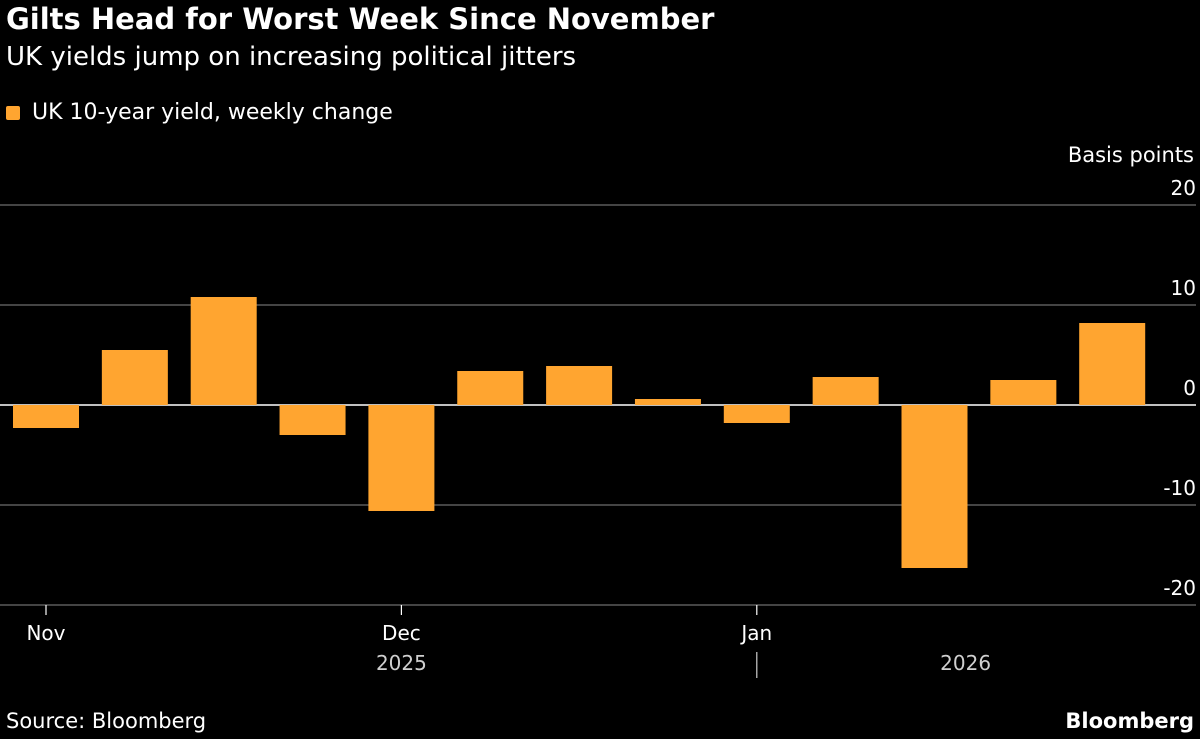  Describe the element at coordinates (360, 19) in the screenshot. I see `chart-title: Gilts Head for Worst Week Since November` at that location.